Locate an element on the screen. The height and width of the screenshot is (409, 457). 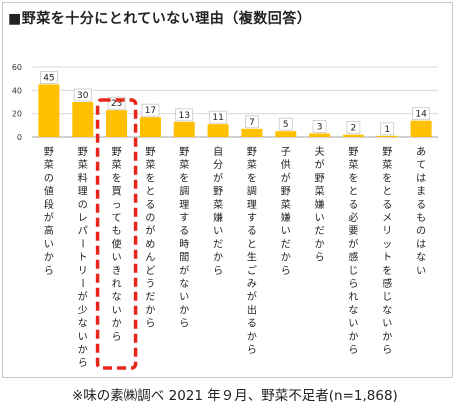
category-label-char: 買 is located at coordinates (117, 192).